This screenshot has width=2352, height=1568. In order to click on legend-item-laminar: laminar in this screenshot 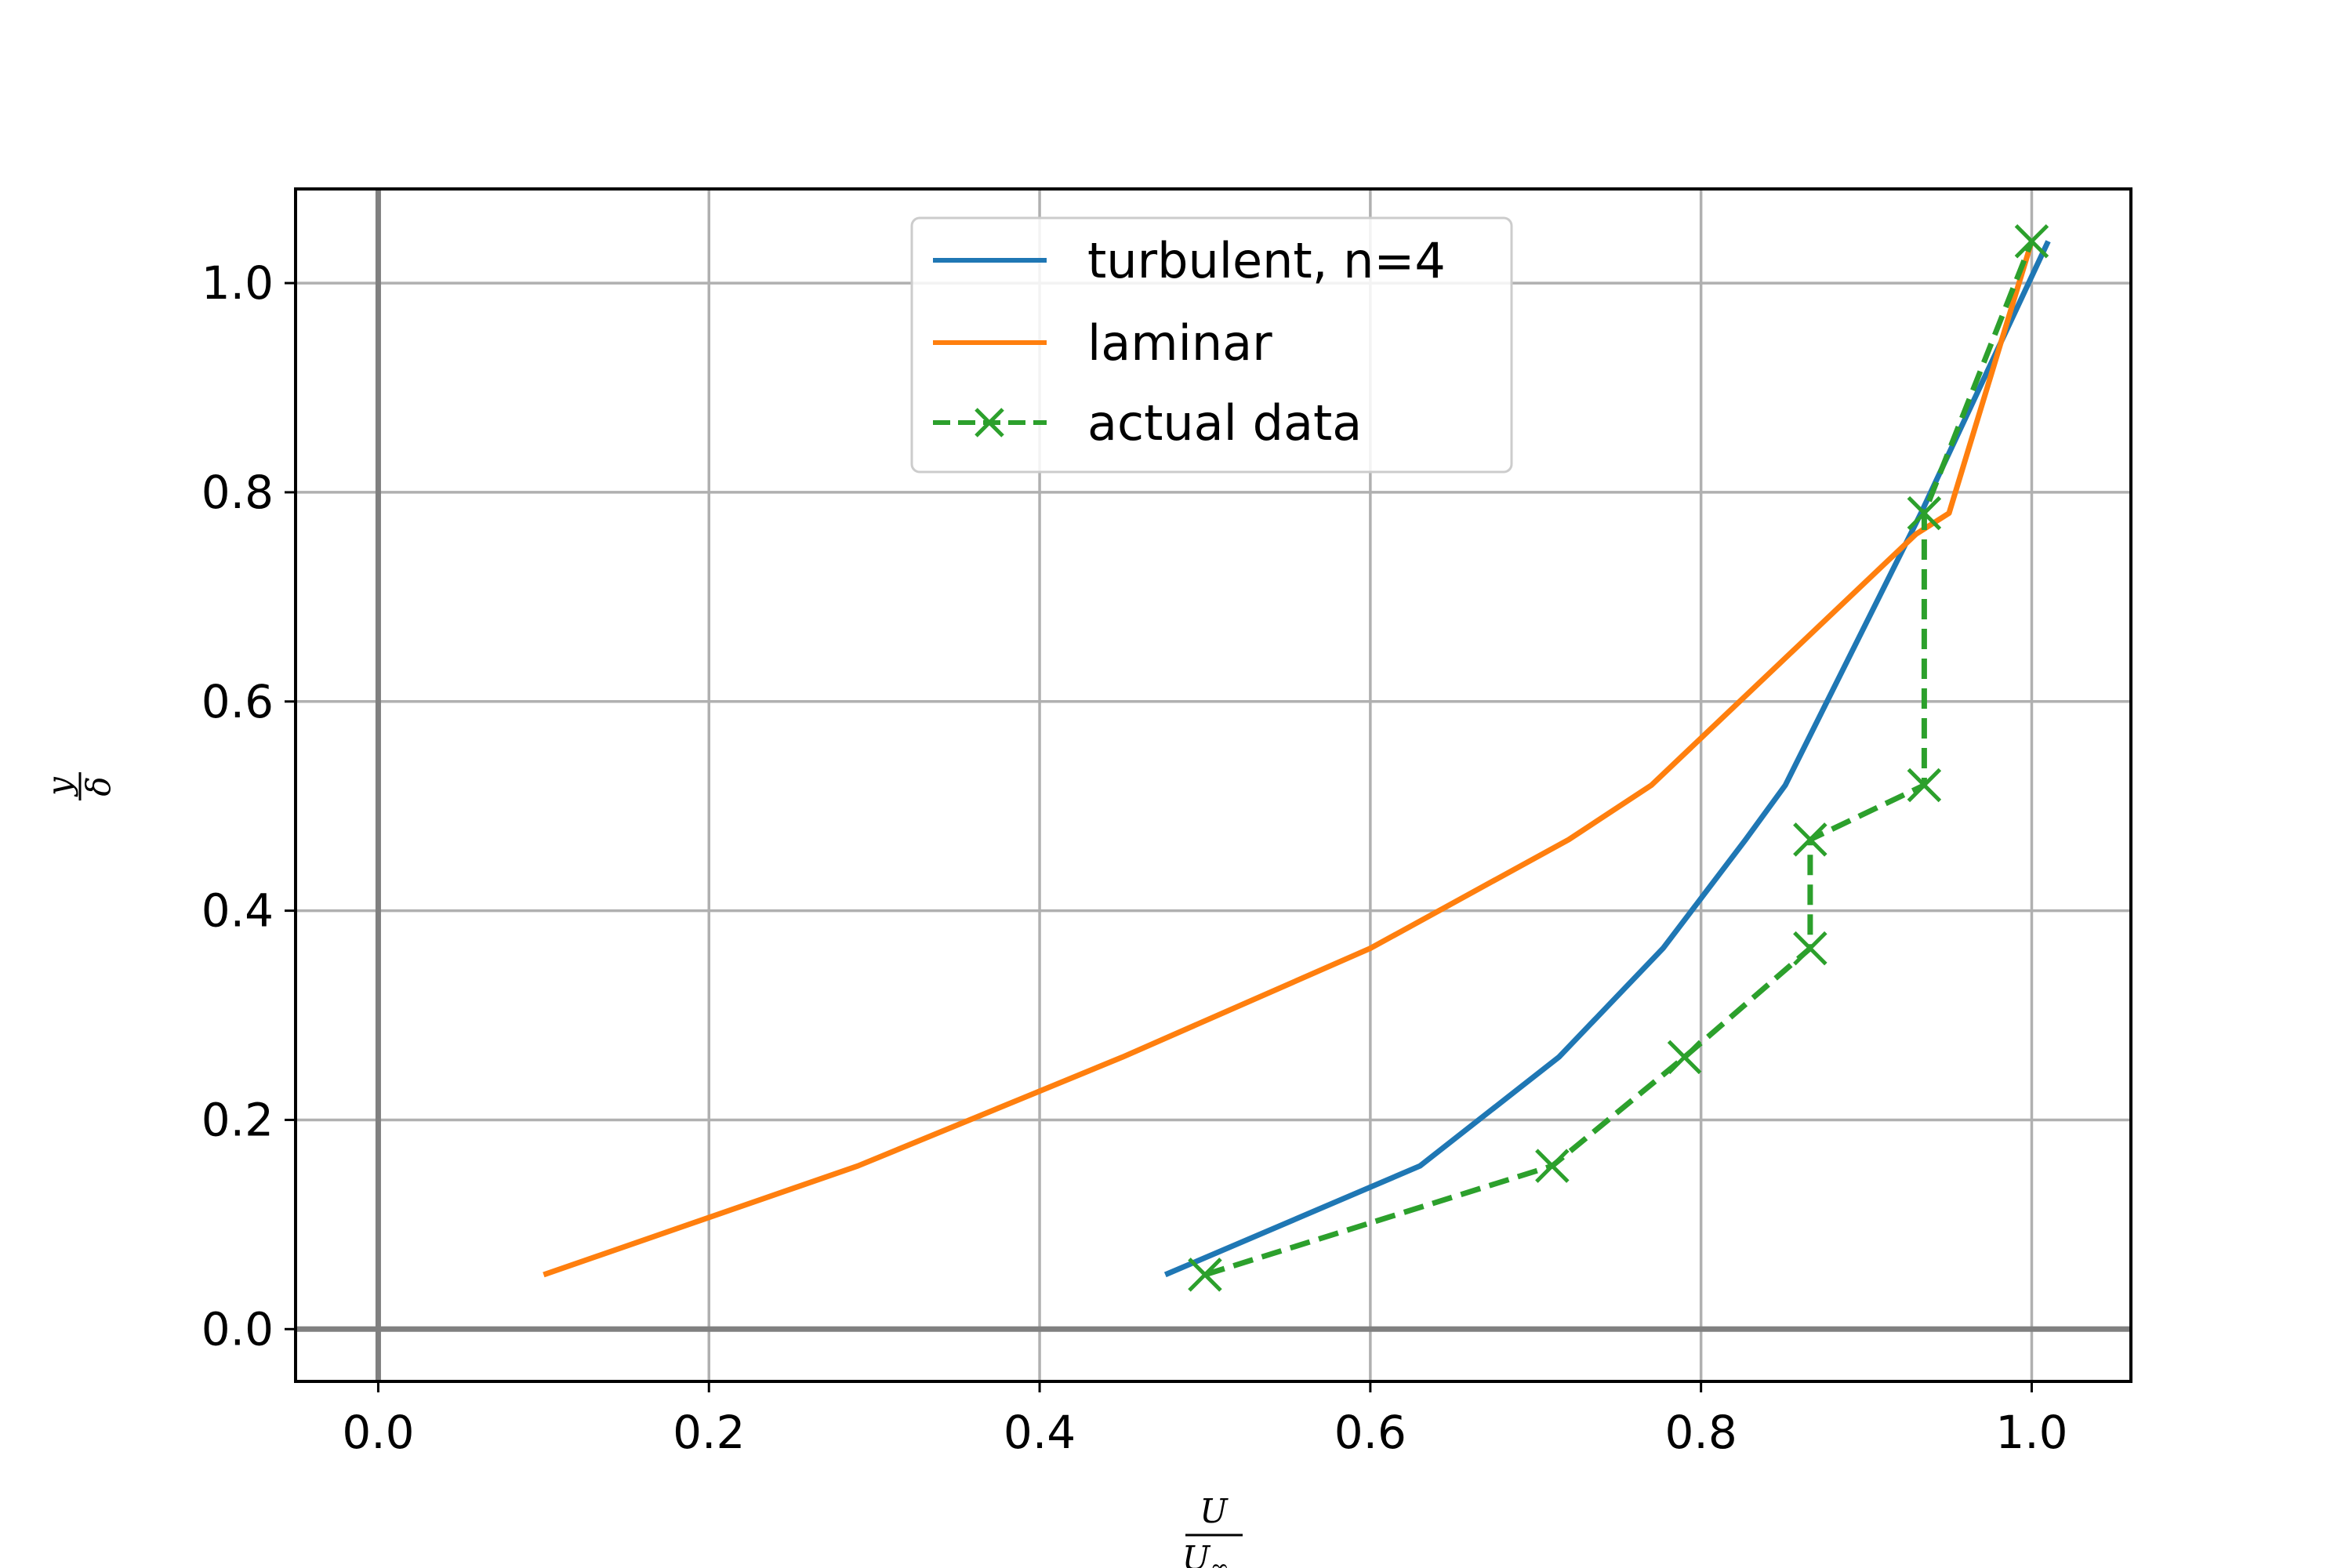, I will do `click(1102, 343)`.